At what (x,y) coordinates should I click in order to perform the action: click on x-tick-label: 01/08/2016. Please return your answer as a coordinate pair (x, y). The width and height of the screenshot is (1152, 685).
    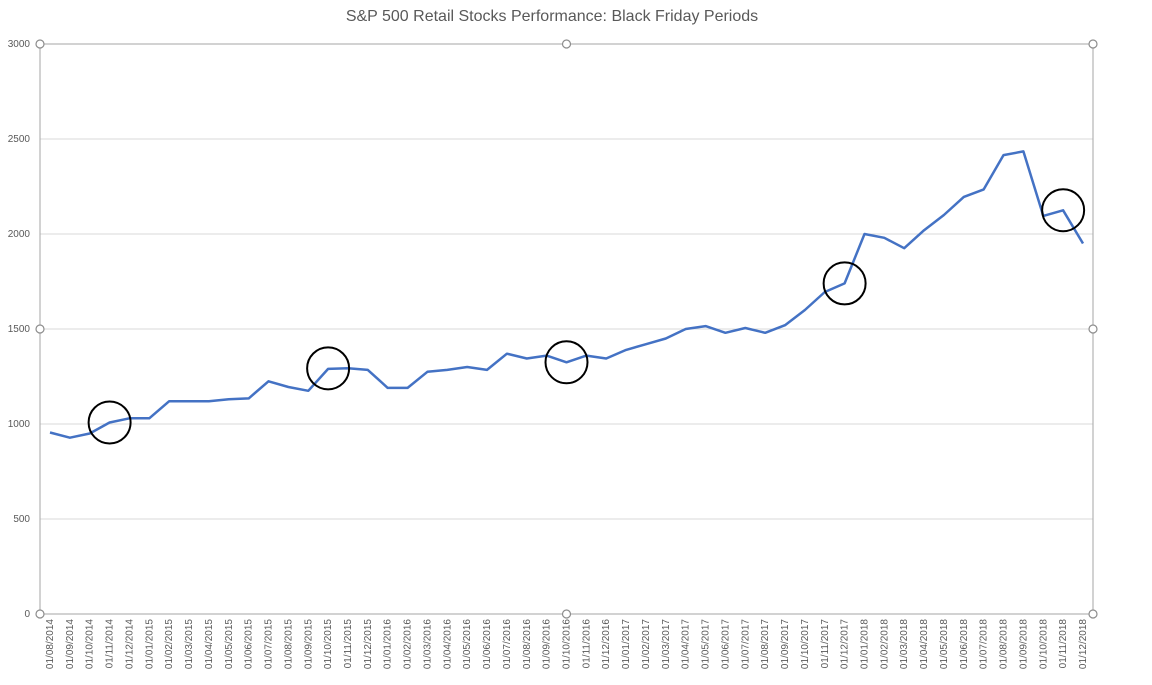
    Looking at the image, I should click on (527, 644).